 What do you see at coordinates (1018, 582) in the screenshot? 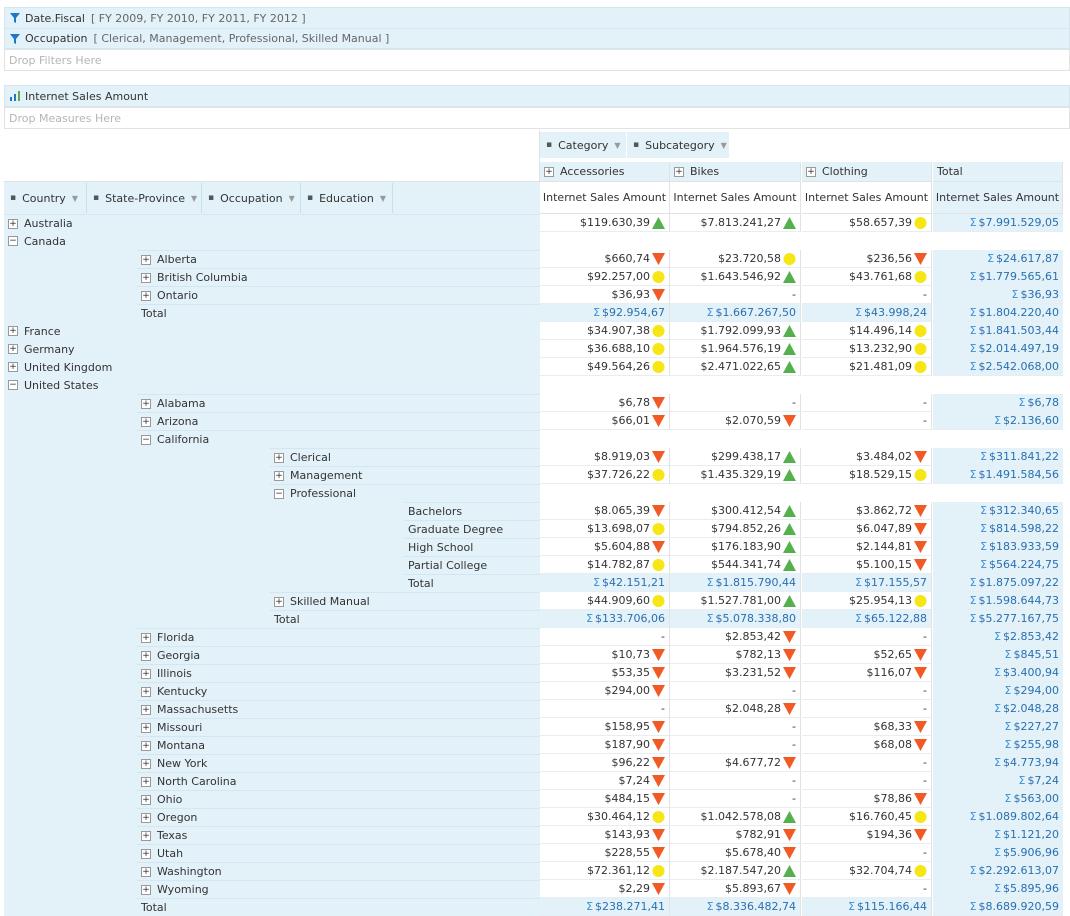
I see `cell-value: $1.875.097,22` at bounding box center [1018, 582].